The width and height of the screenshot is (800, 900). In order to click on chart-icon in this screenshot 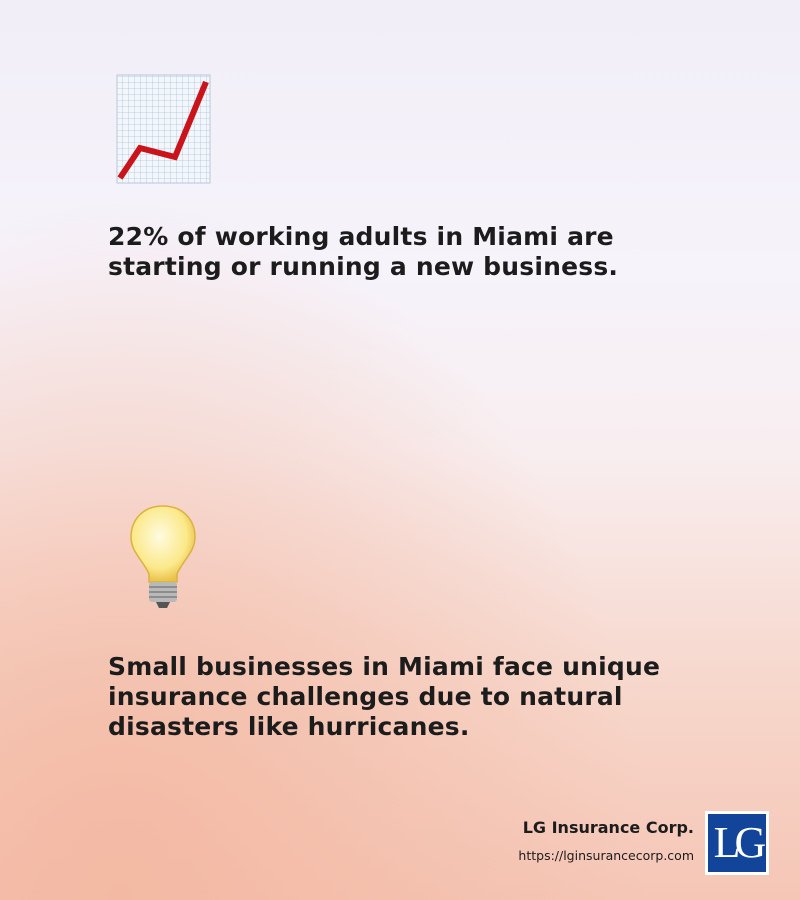, I will do `click(163, 129)`.